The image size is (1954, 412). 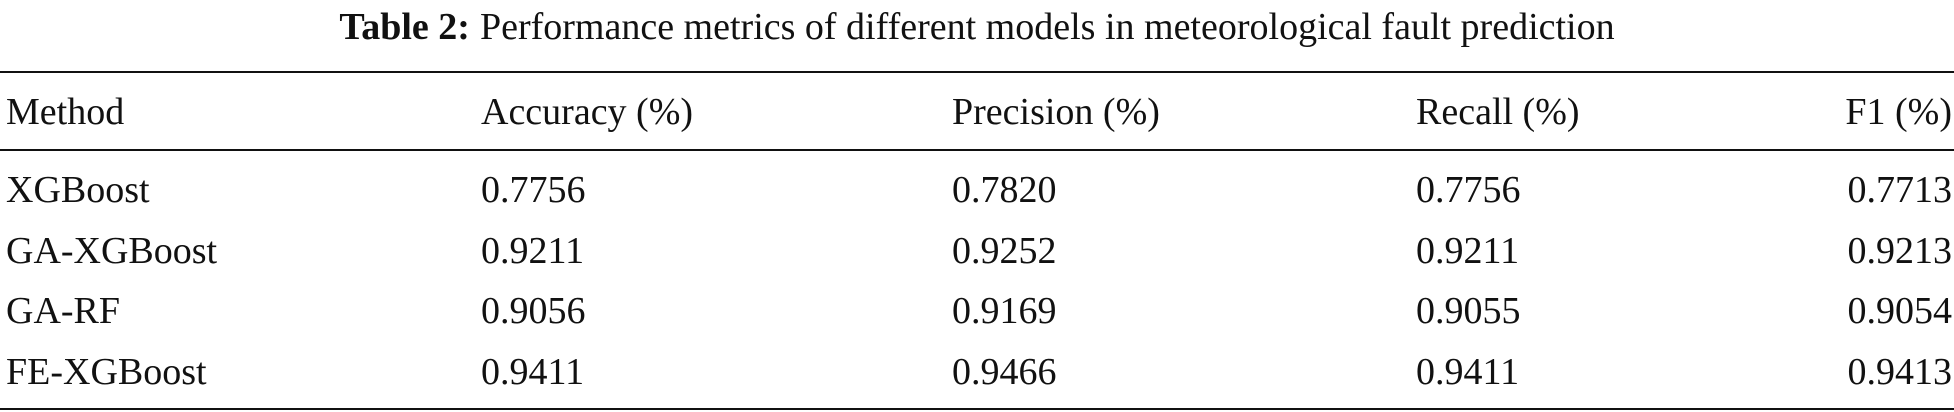 I want to click on header-cell: Precision (%), so click(x=1056, y=112).